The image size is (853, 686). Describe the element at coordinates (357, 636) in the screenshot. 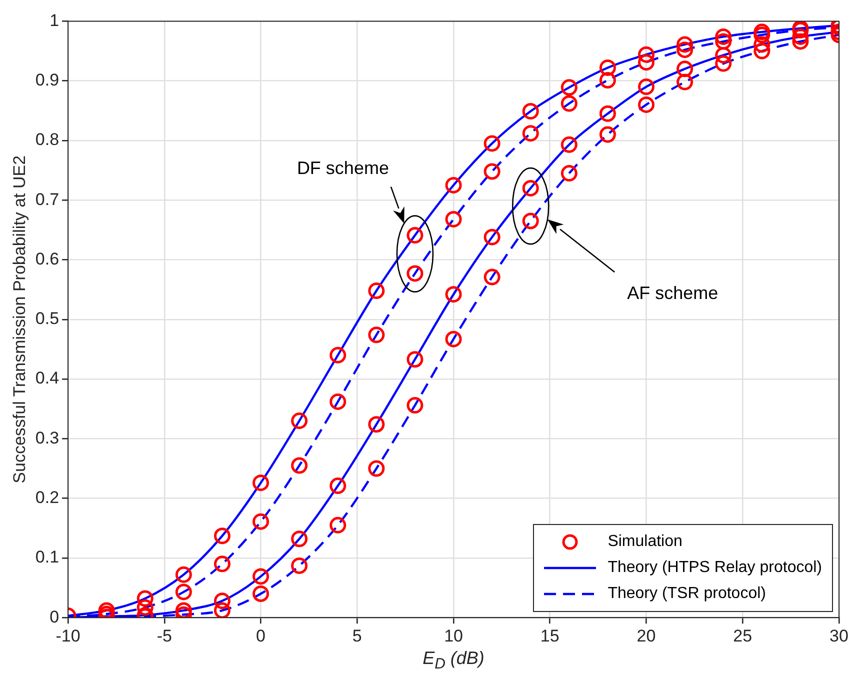

I see `x-tick-label: 5` at that location.